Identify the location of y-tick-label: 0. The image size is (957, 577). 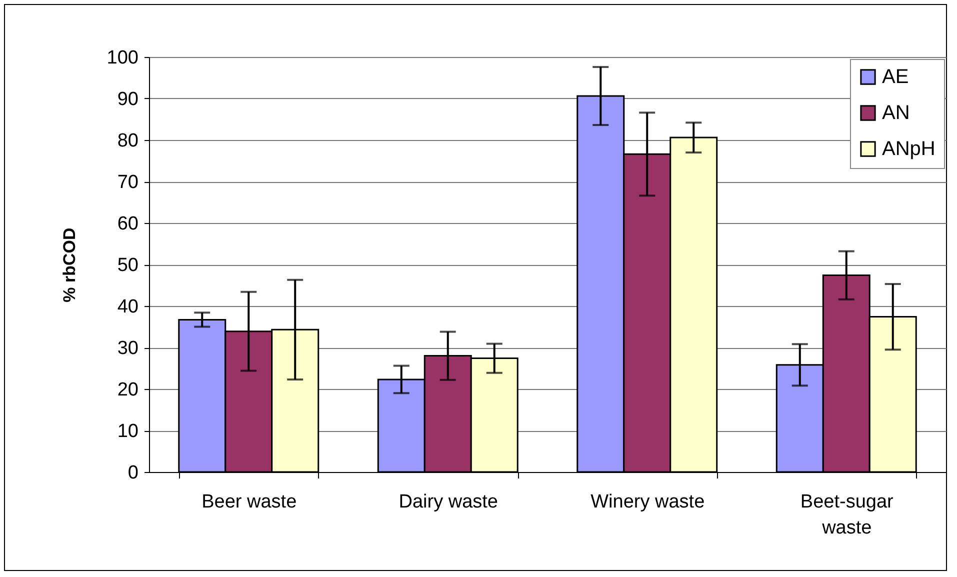
(133, 473).